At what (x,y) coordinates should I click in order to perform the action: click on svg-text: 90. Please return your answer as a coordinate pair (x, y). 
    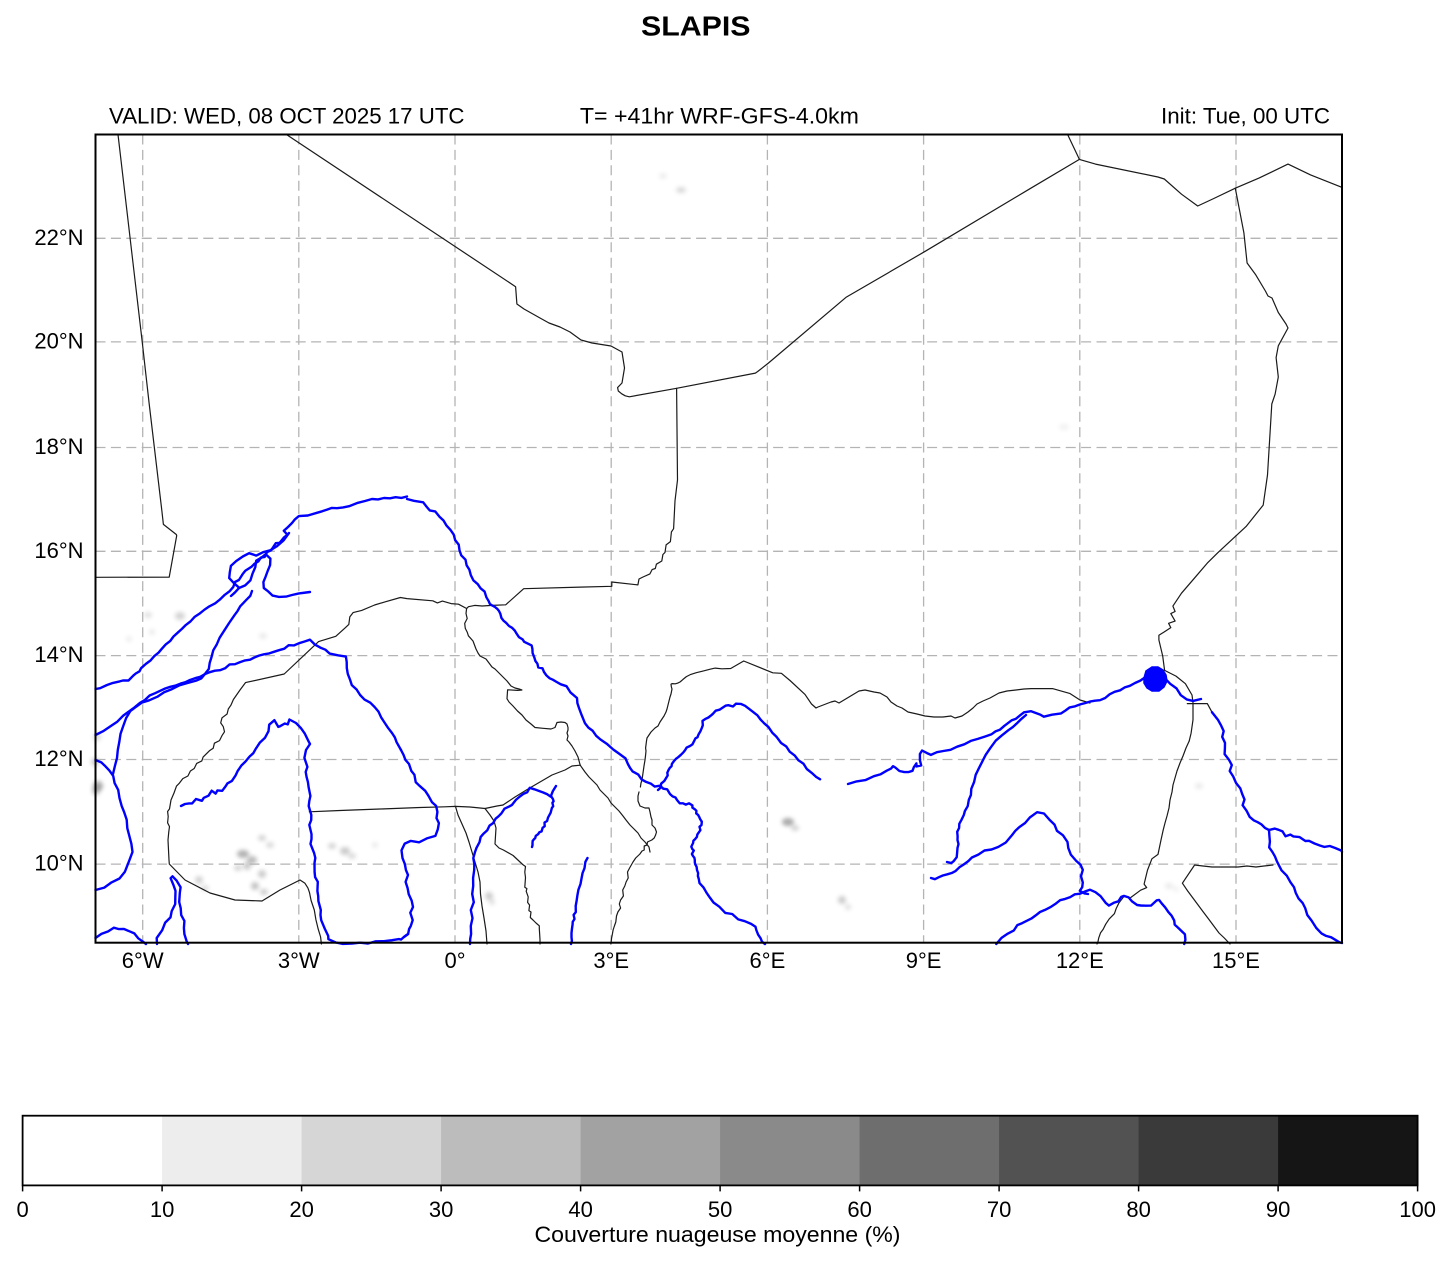
    Looking at the image, I should click on (1278, 1209).